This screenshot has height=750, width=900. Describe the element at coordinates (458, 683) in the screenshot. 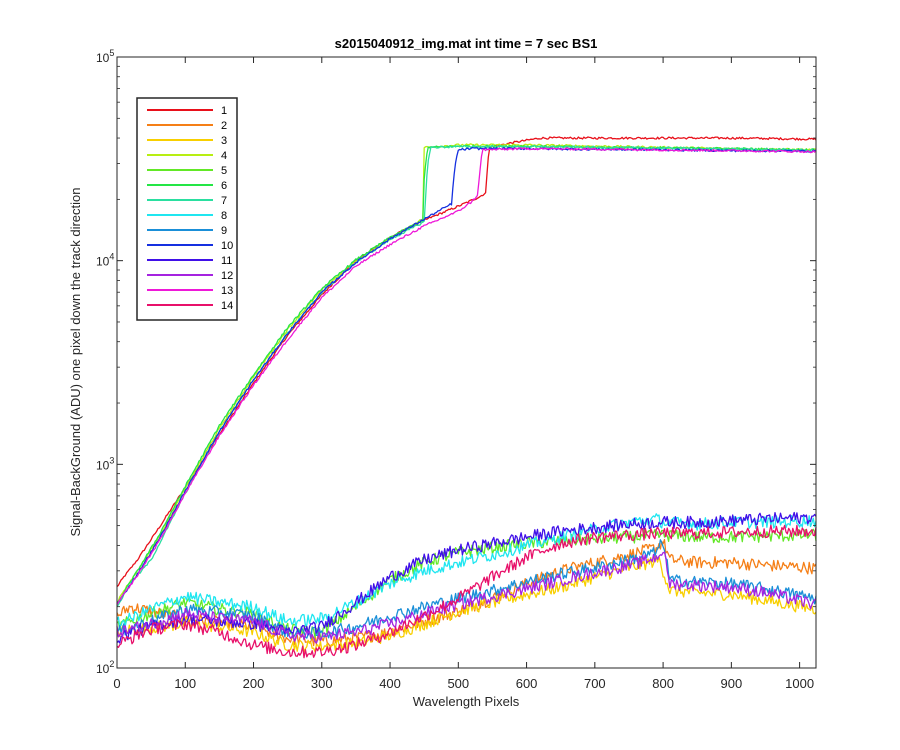

I see `x-tick-label: 500` at that location.